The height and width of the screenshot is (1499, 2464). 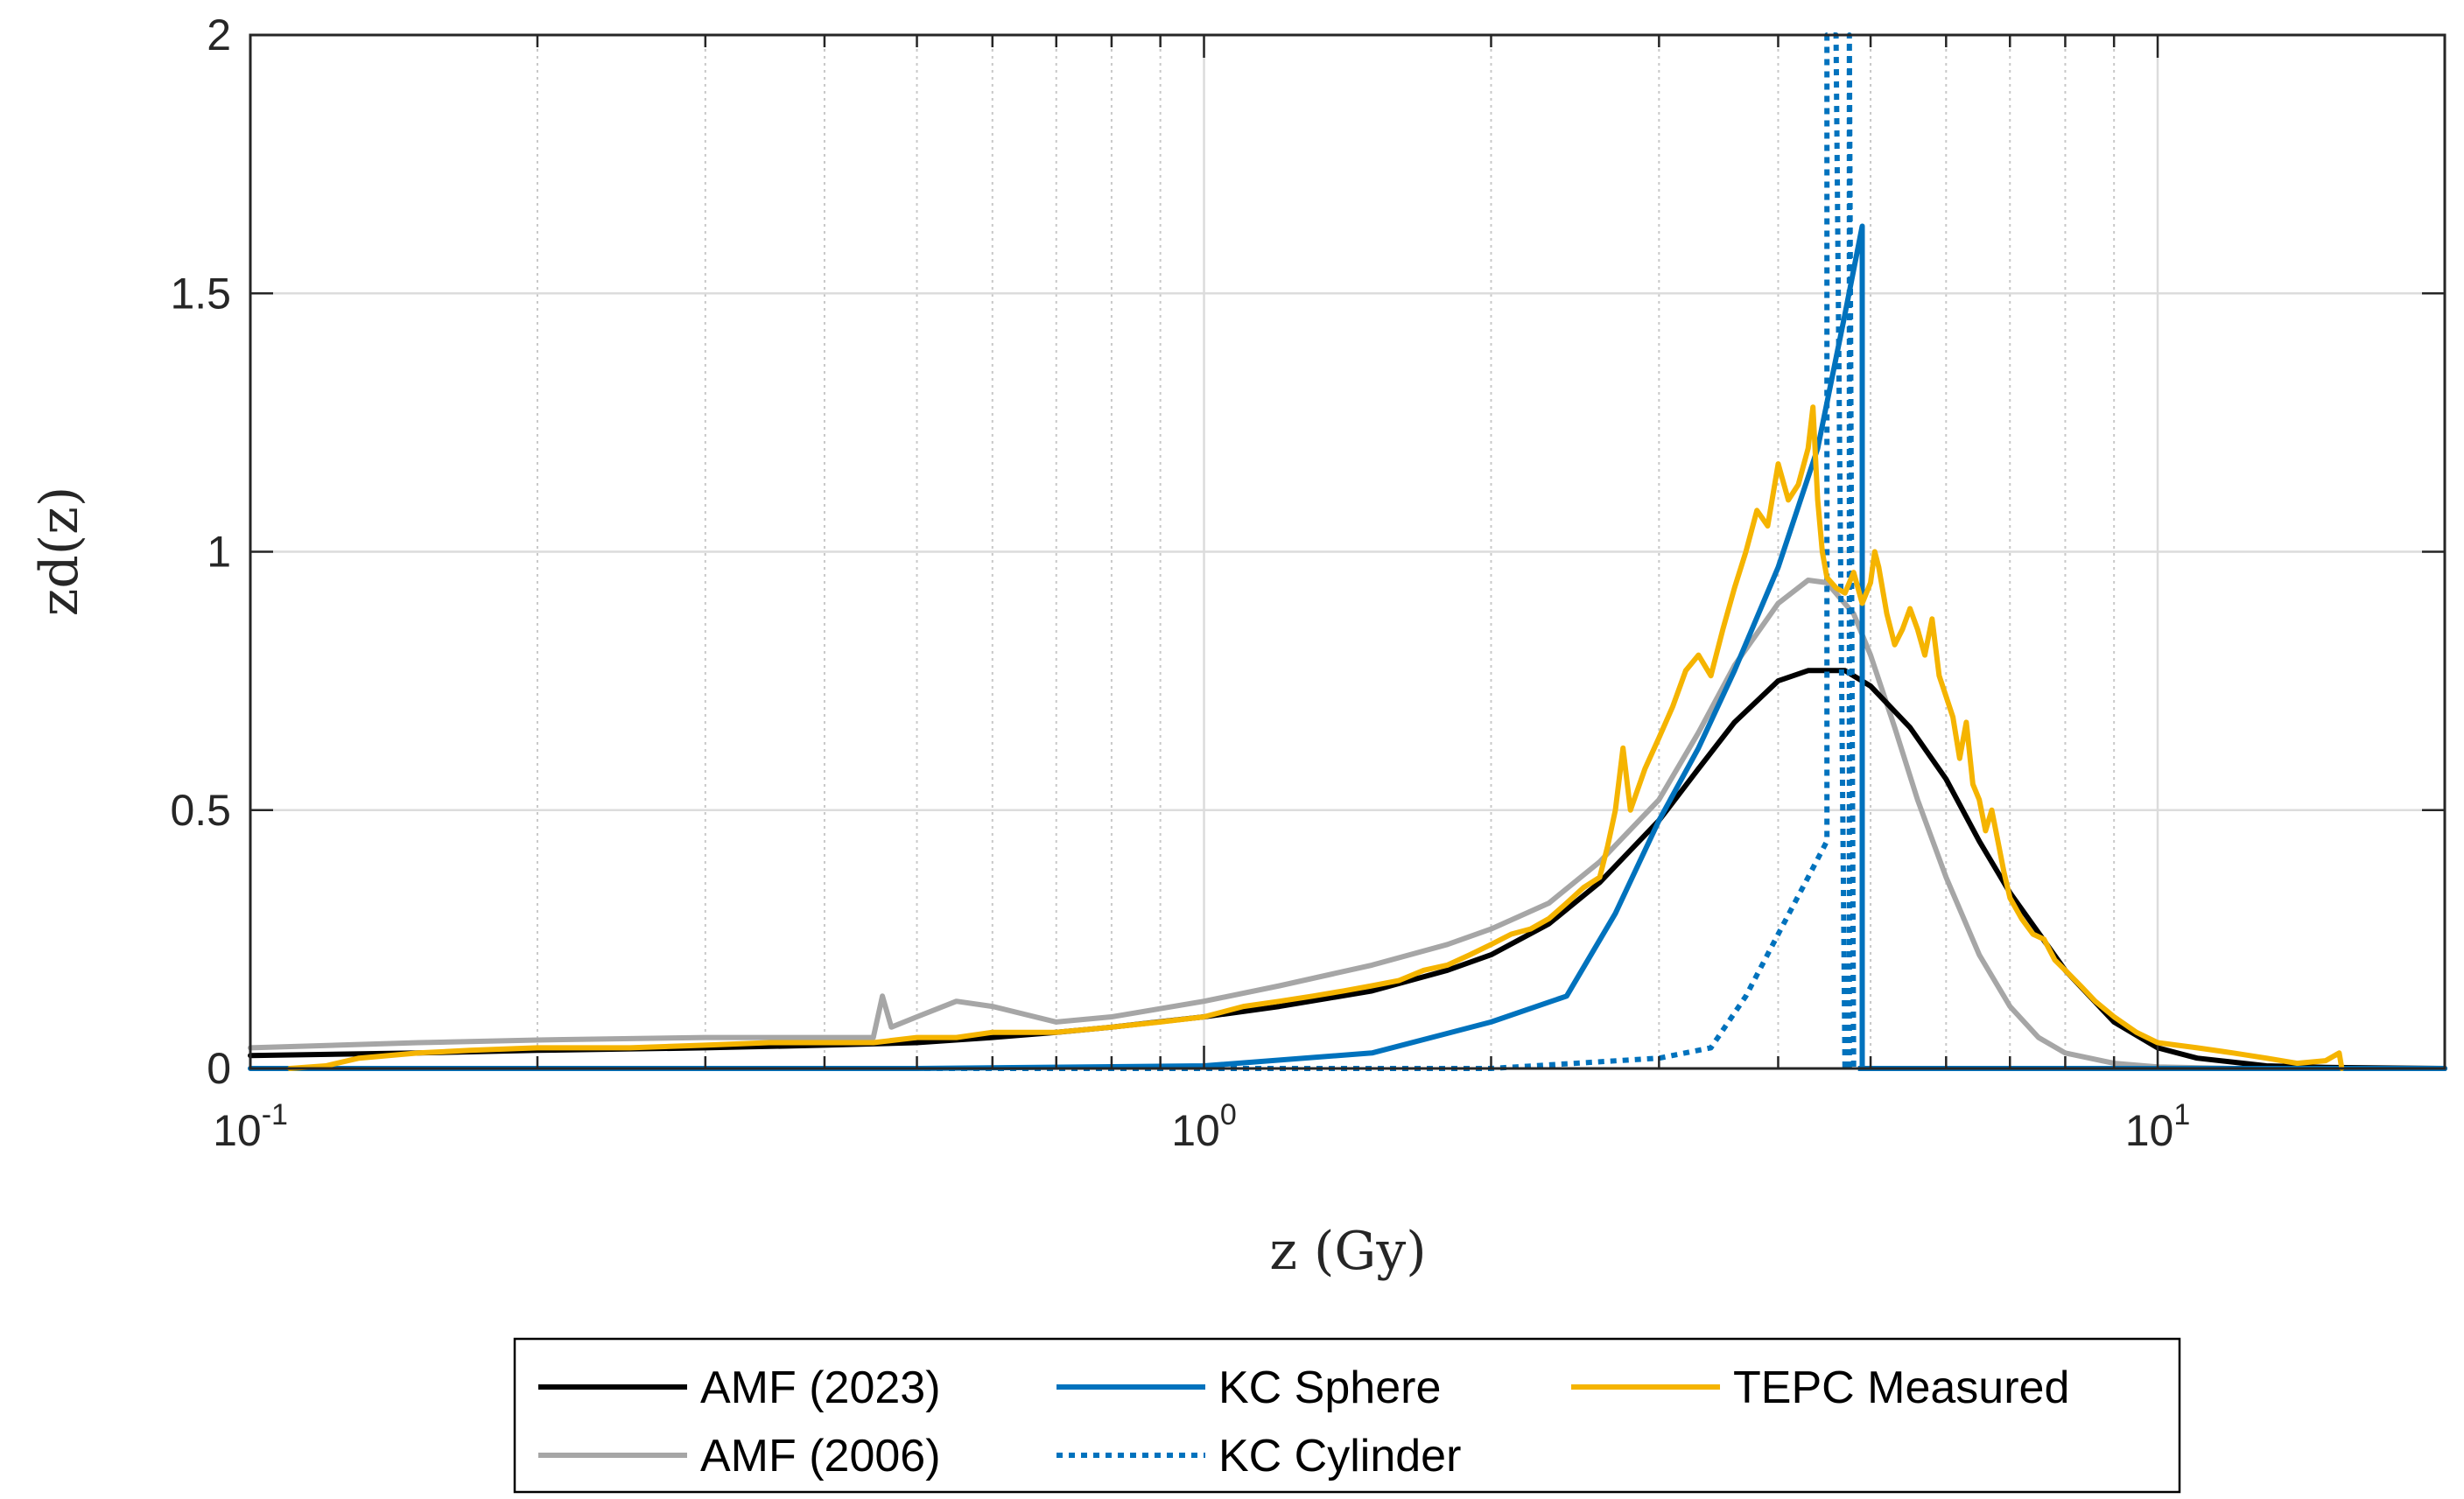 I want to click on y-tick-label: 0.5, so click(x=200, y=810).